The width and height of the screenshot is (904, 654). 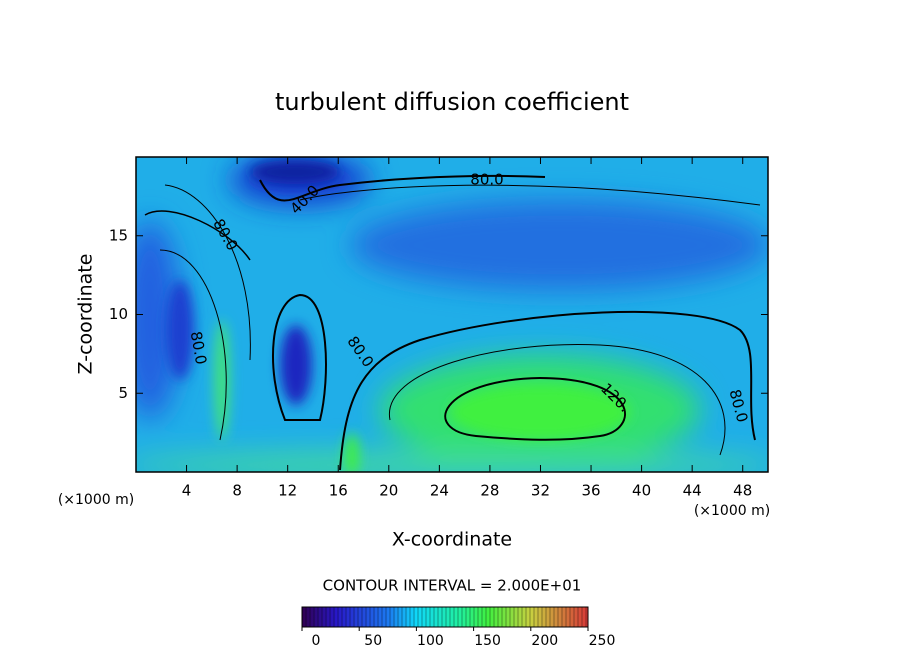 What do you see at coordinates (96, 500) in the screenshot?
I see `x-unit: (×1000 m)` at bounding box center [96, 500].